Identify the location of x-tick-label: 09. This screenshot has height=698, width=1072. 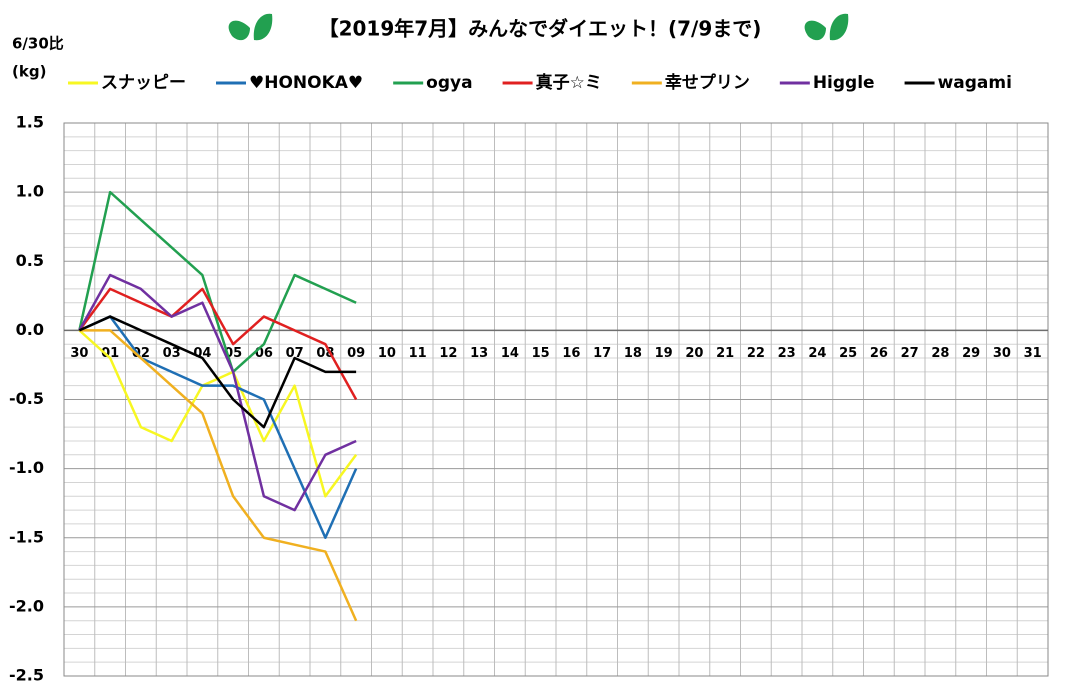
(356, 353).